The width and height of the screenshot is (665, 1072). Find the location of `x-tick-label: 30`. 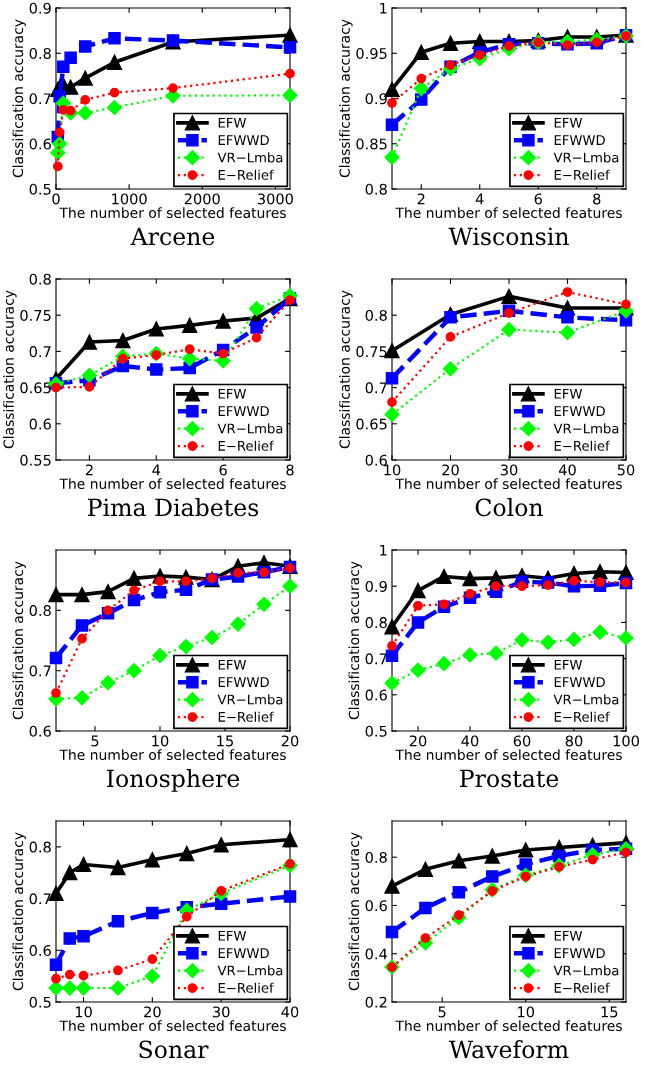

x-tick-label: 30 is located at coordinates (221, 1012).